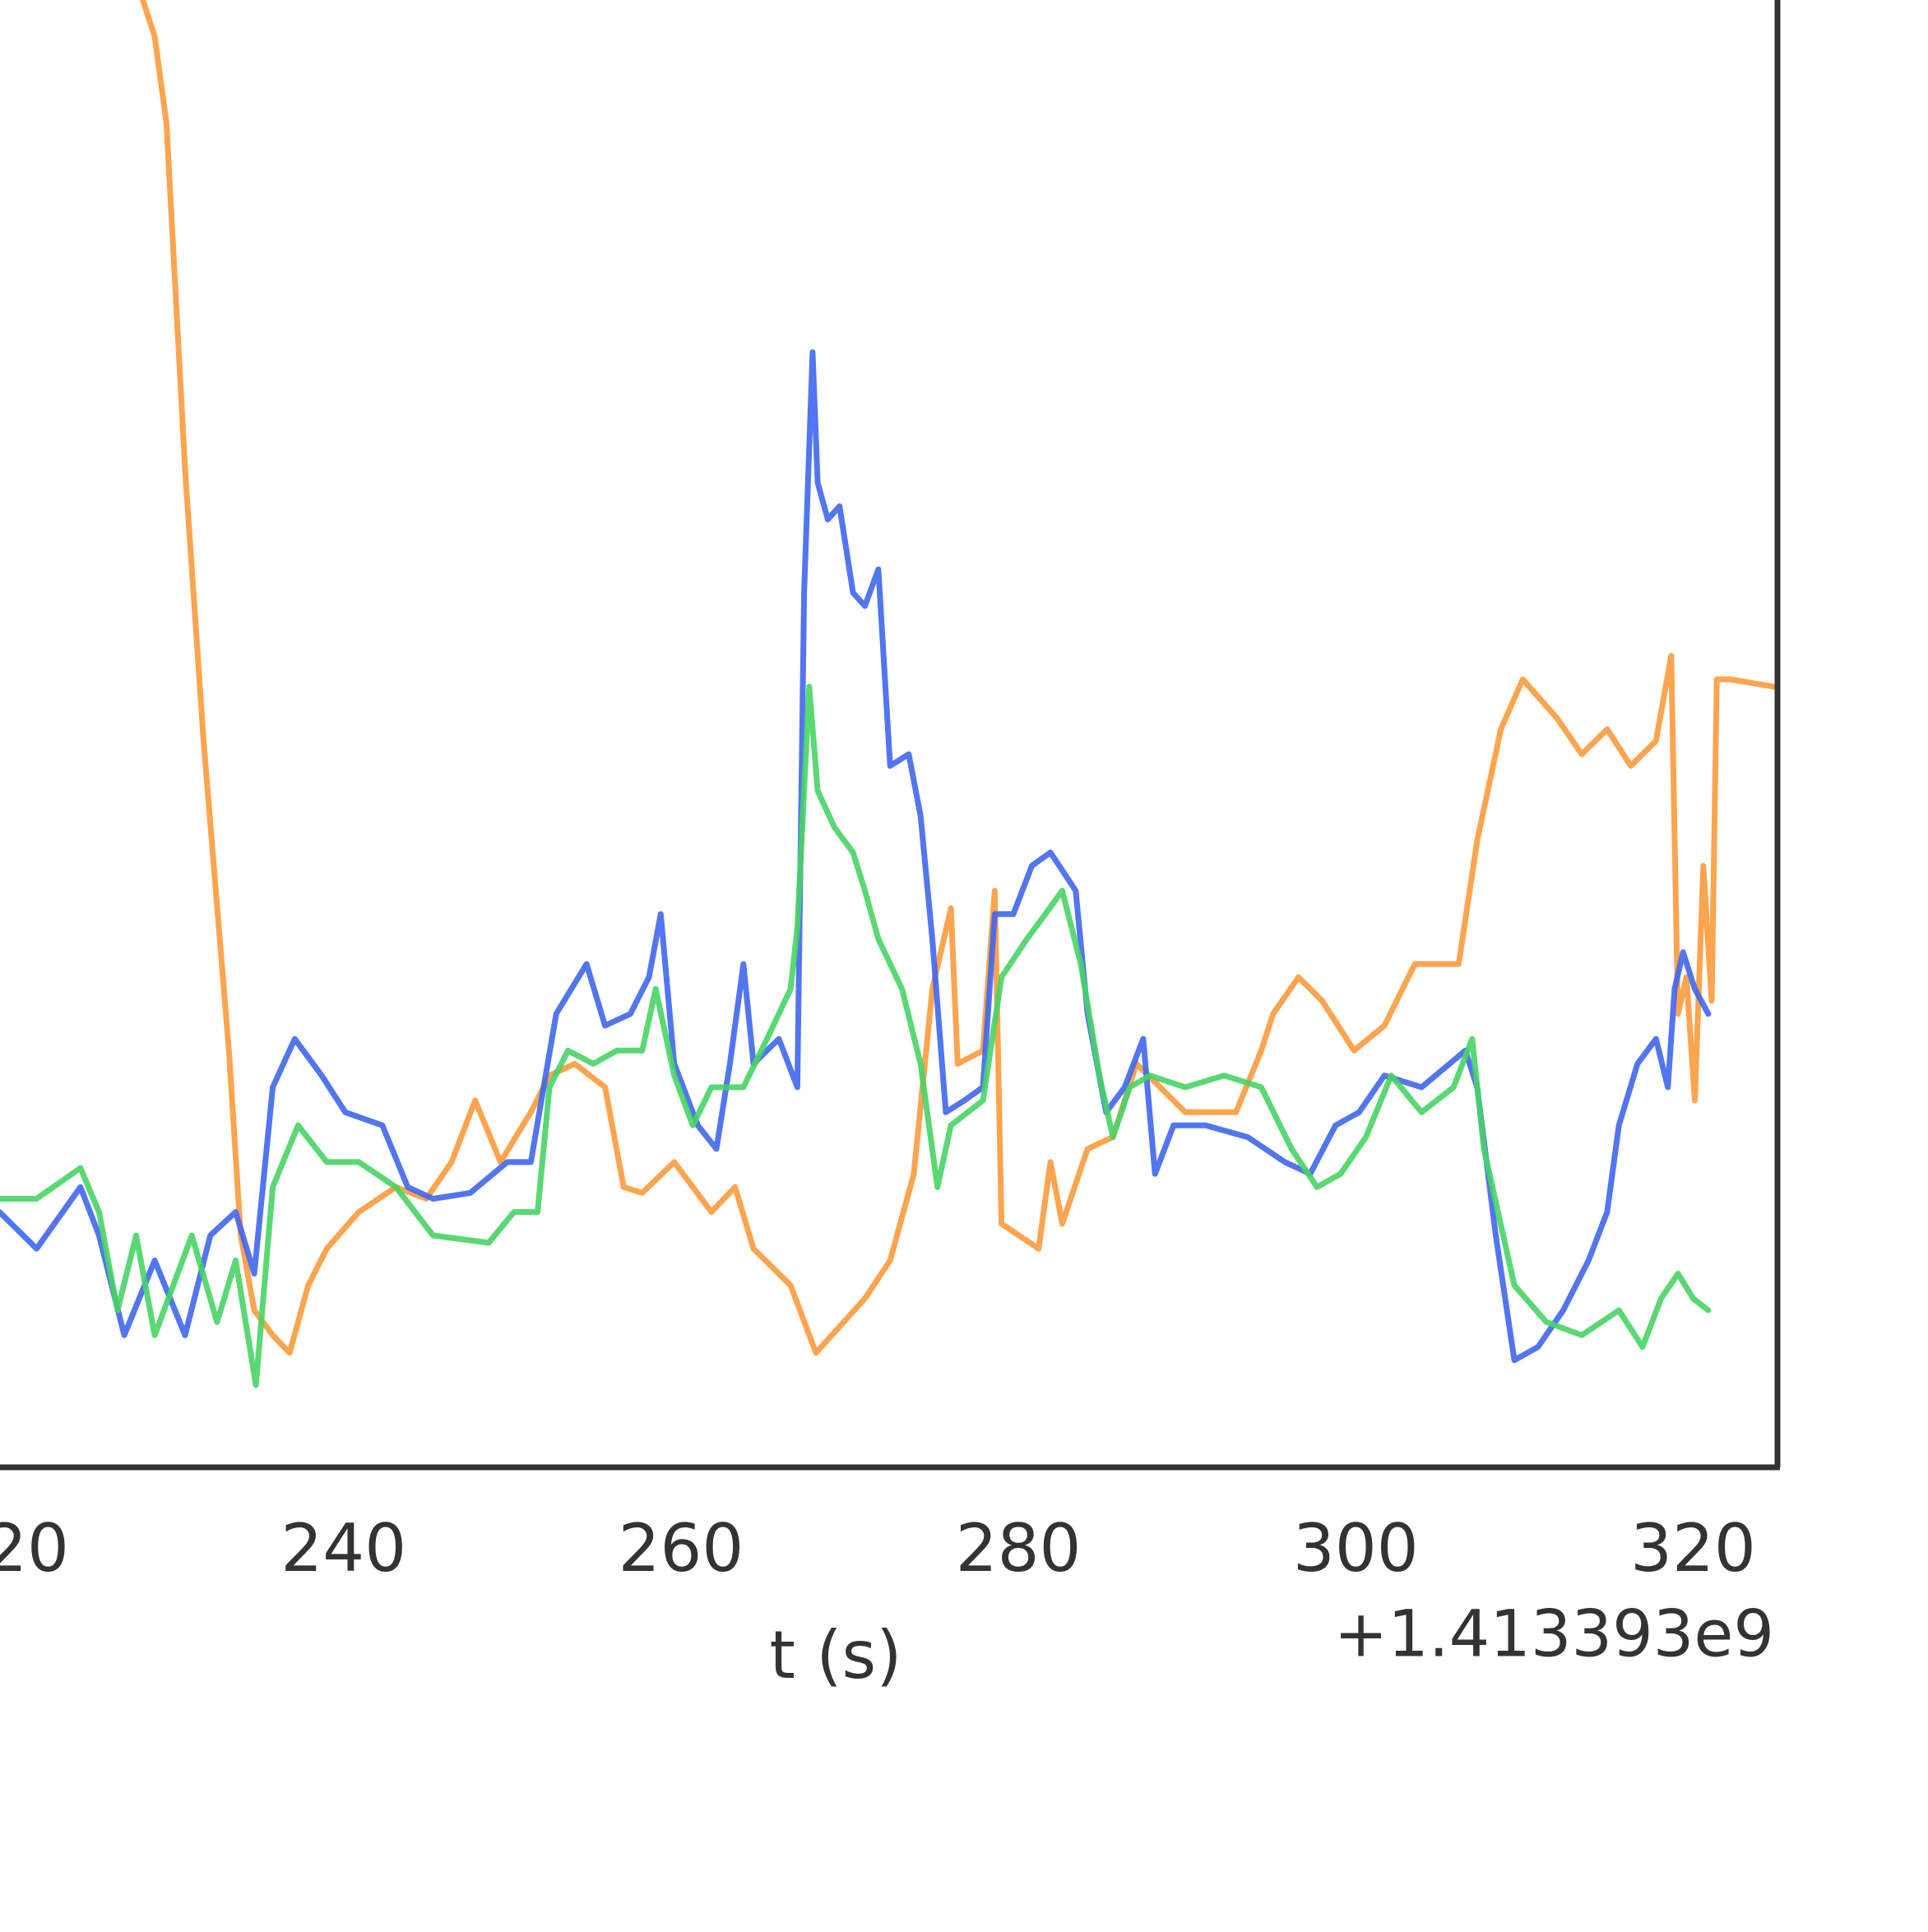  What do you see at coordinates (1693, 1548) in the screenshot?
I see `x-tick-label: 320` at bounding box center [1693, 1548].